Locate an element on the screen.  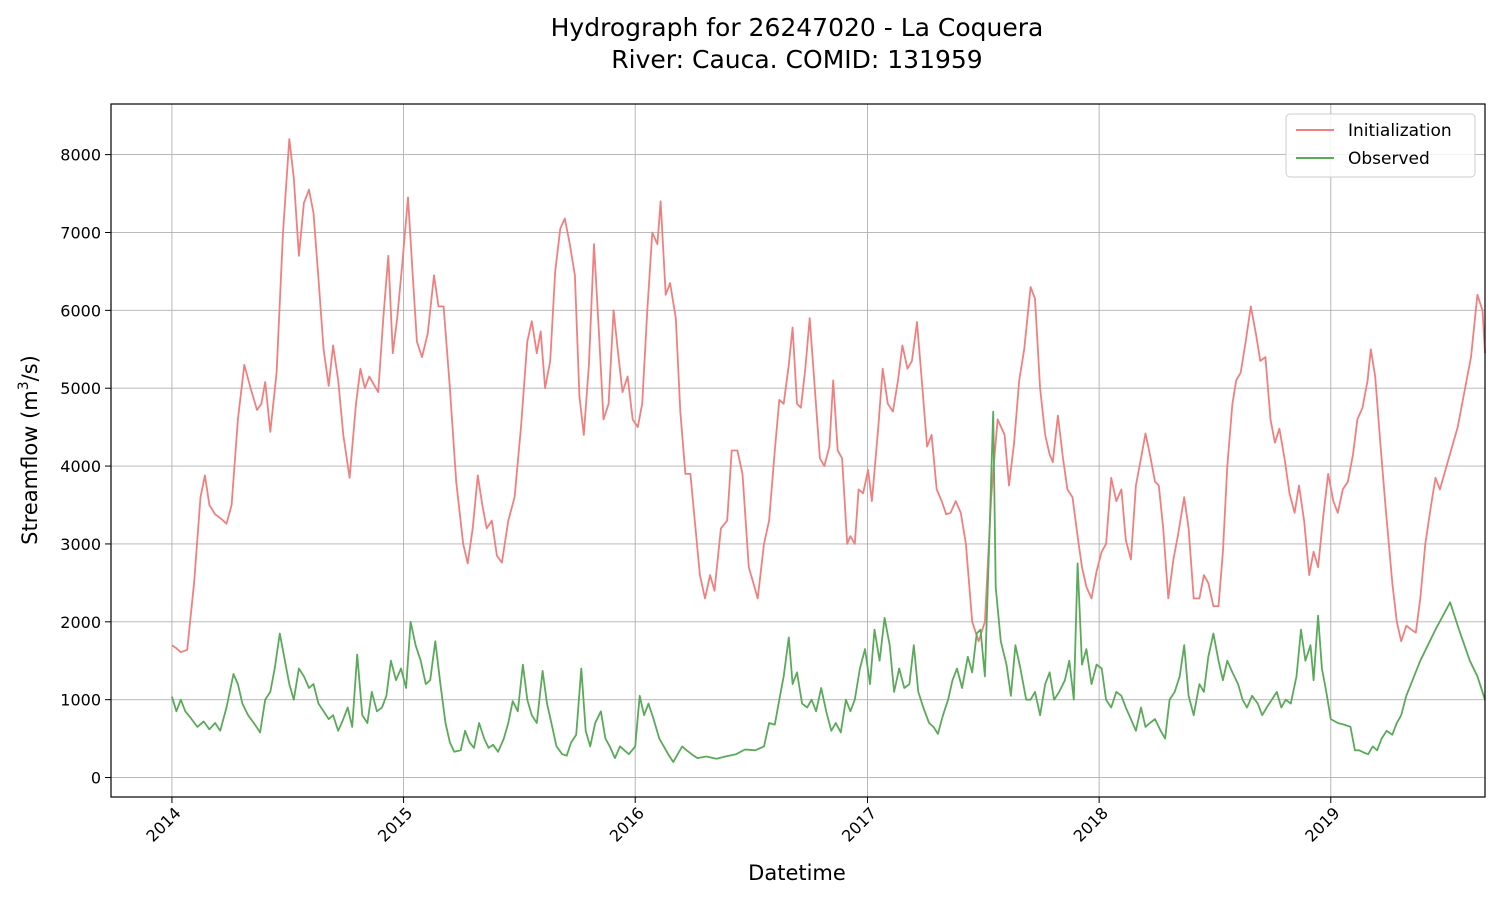
x-tick-label: 2018 is located at coordinates (1091, 824).